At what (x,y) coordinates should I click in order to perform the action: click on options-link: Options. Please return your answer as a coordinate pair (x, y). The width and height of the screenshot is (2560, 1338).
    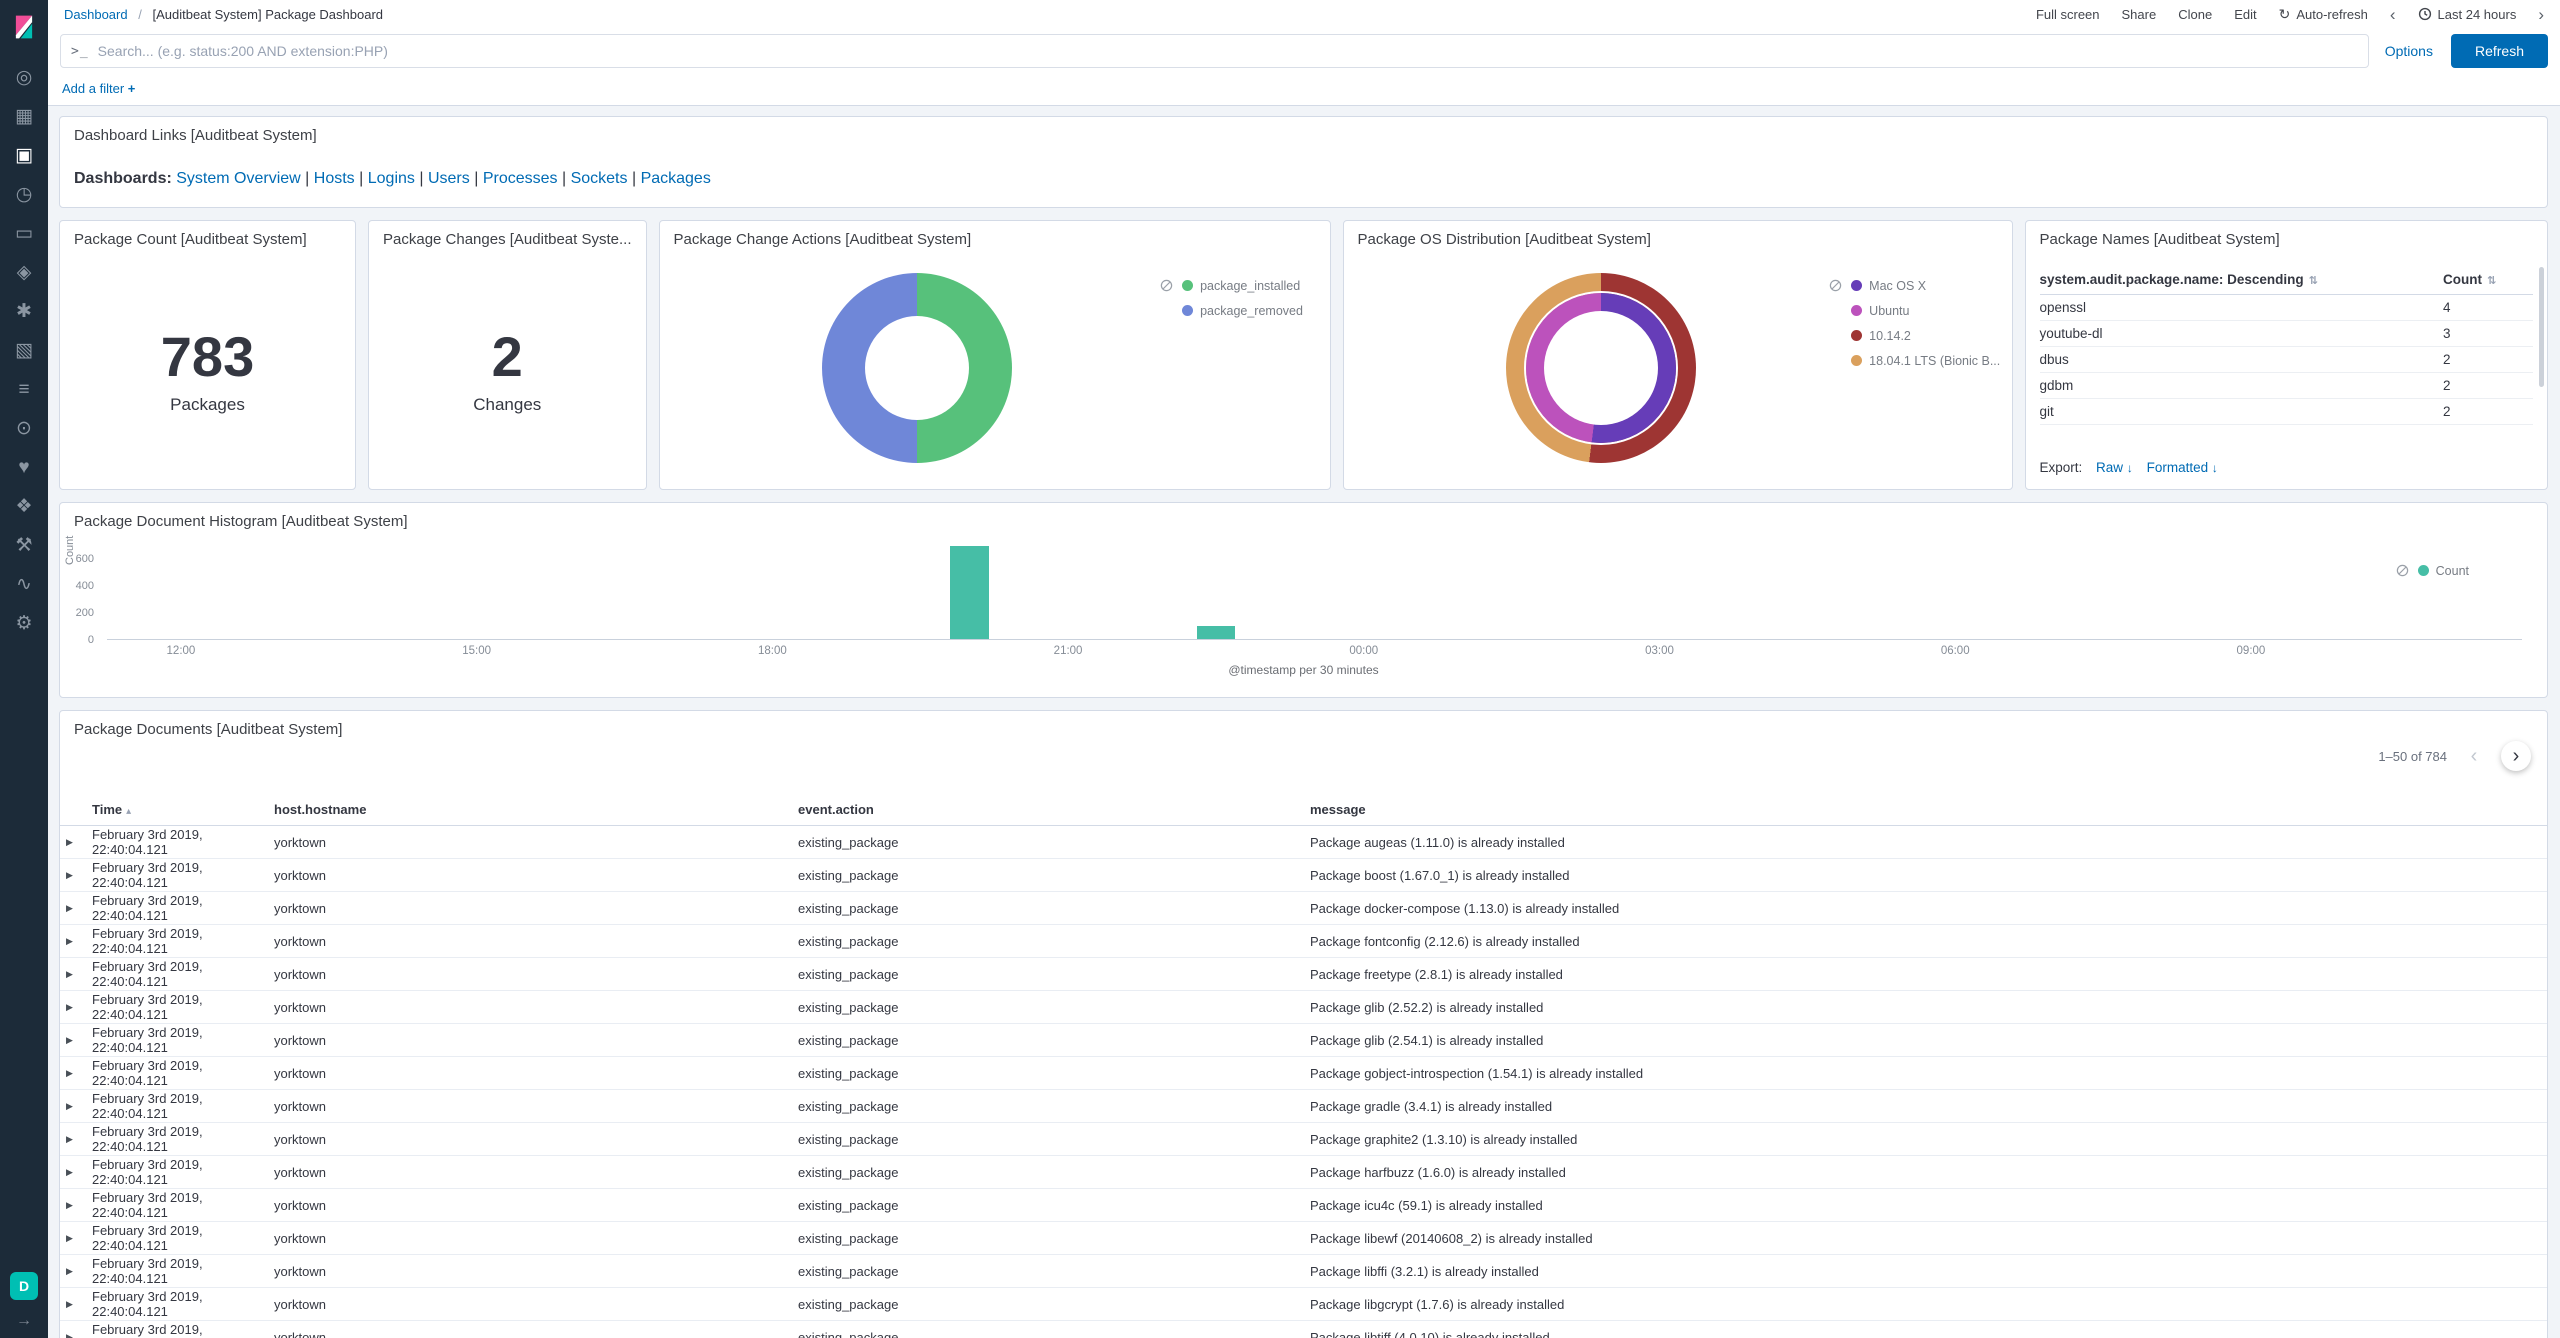
    Looking at the image, I should click on (2408, 51).